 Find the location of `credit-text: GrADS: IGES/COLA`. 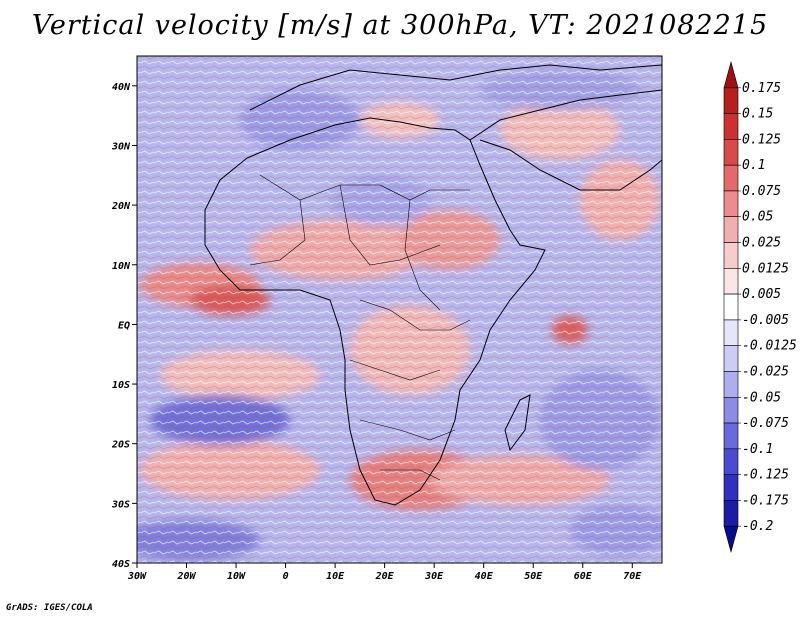

credit-text: GrADS: IGES/COLA is located at coordinates (49, 608).